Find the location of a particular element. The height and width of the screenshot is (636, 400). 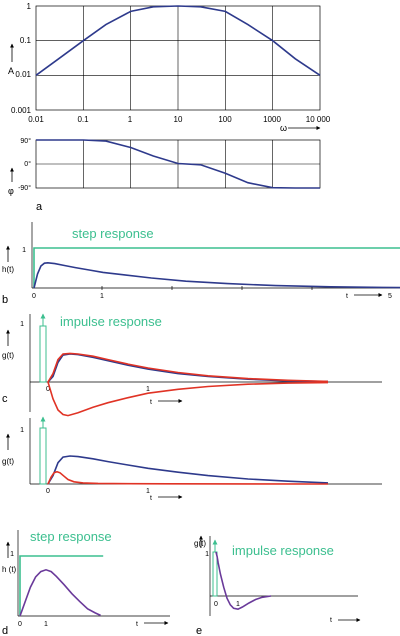

y-axis-label: φ is located at coordinates (11, 191).